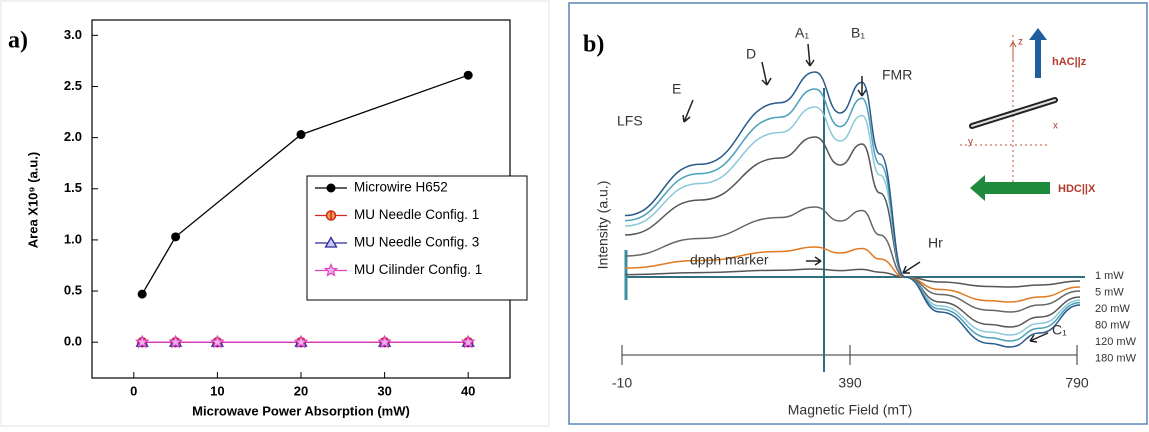  I want to click on inset-label: HDC||X, so click(1077, 189).